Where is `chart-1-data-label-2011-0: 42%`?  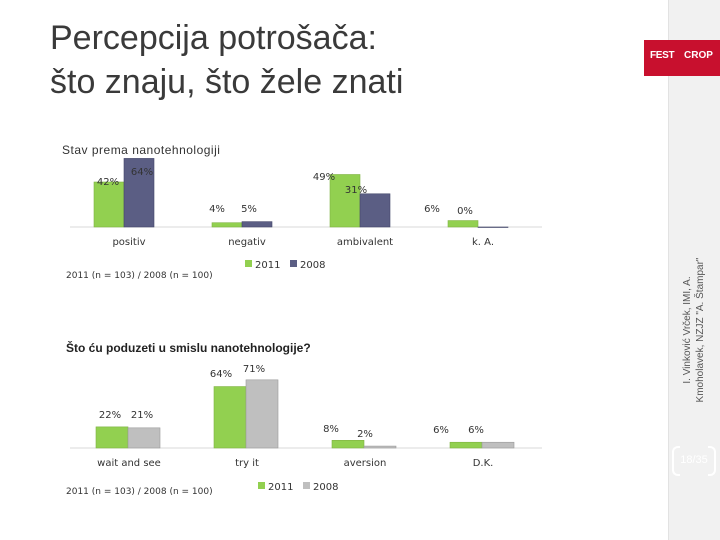
chart-1-data-label-2011-0: 42% is located at coordinates (108, 182).